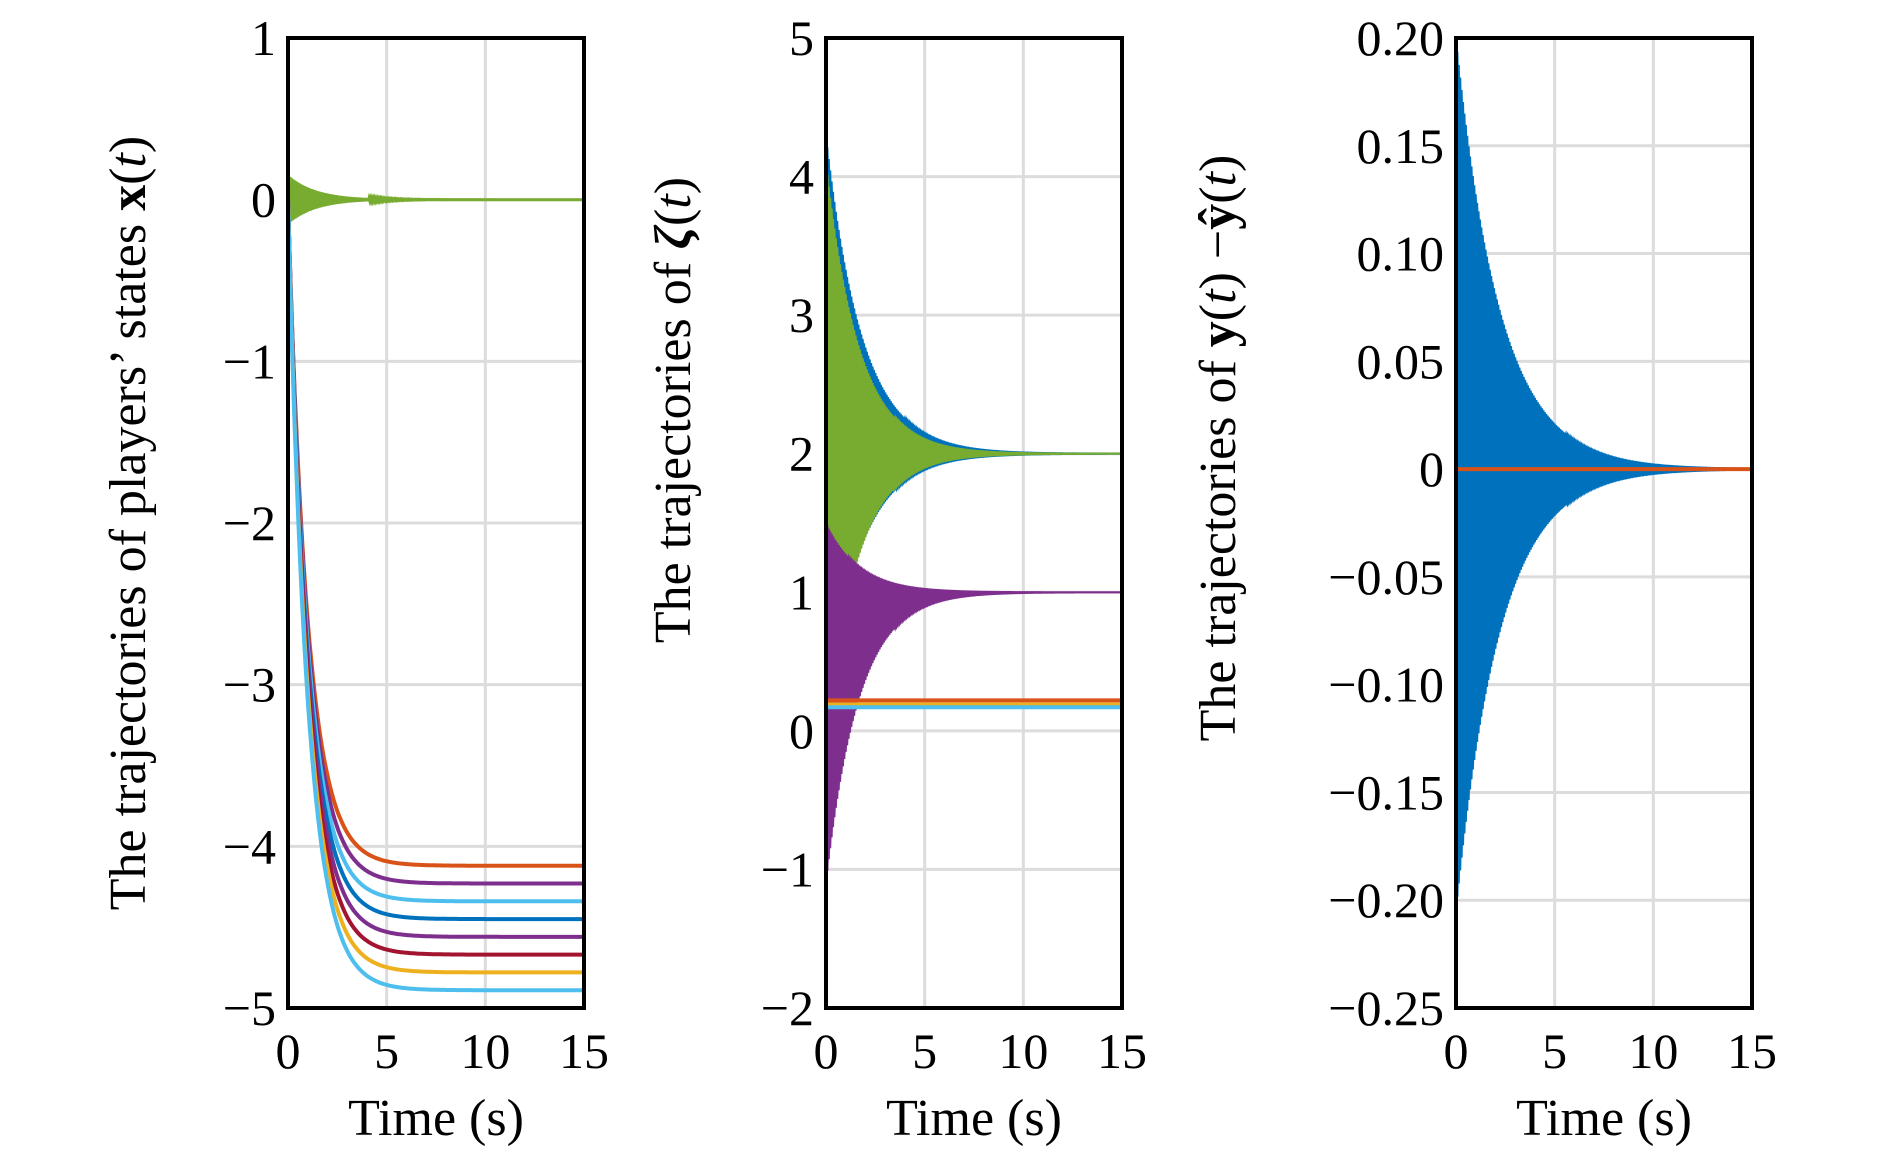 Image resolution: width=1890 pixels, height=1164 pixels. Describe the element at coordinates (801, 454) in the screenshot. I see `y-tick-label: 2` at that location.